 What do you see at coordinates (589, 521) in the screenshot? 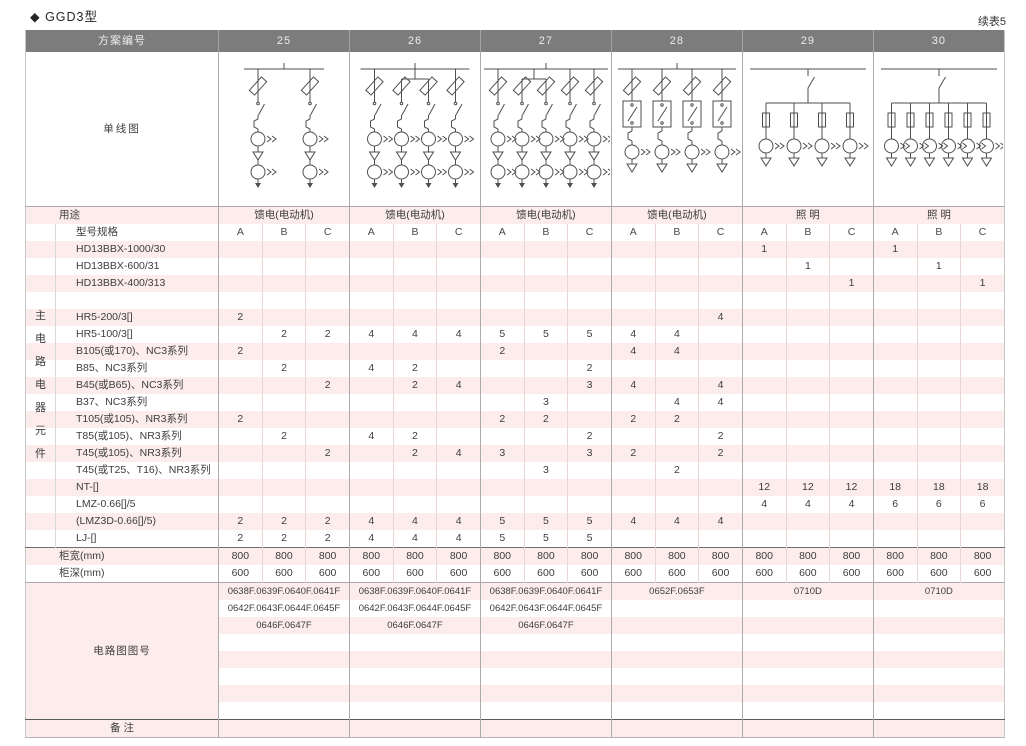
I see `value-cell: 5` at bounding box center [589, 521].